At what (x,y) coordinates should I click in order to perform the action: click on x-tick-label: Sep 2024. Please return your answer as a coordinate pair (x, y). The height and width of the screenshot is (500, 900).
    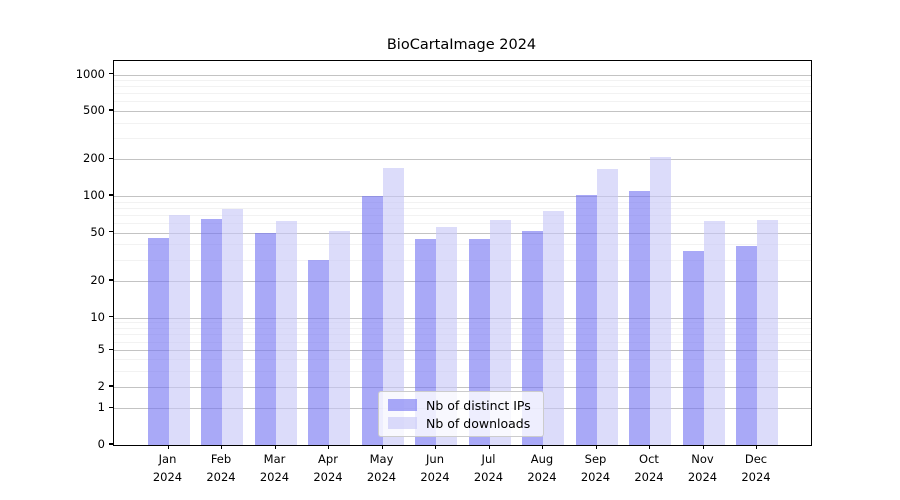
    Looking at the image, I should click on (595, 468).